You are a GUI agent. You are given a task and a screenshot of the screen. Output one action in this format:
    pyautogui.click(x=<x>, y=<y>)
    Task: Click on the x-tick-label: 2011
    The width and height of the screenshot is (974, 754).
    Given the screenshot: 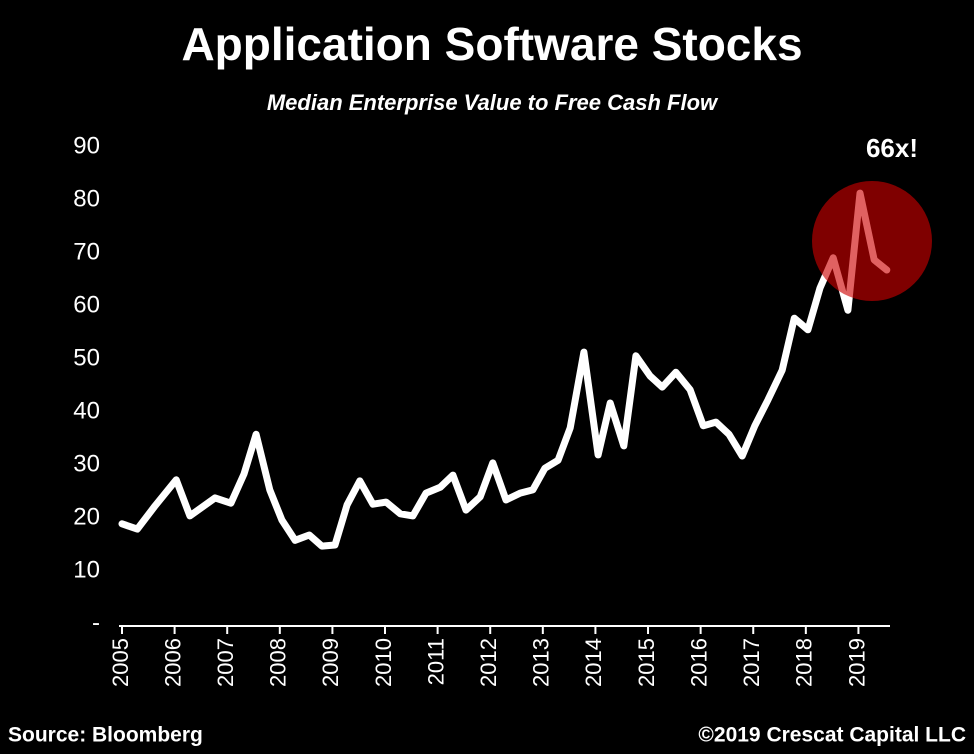 What is the action you would take?
    pyautogui.click(x=435, y=661)
    